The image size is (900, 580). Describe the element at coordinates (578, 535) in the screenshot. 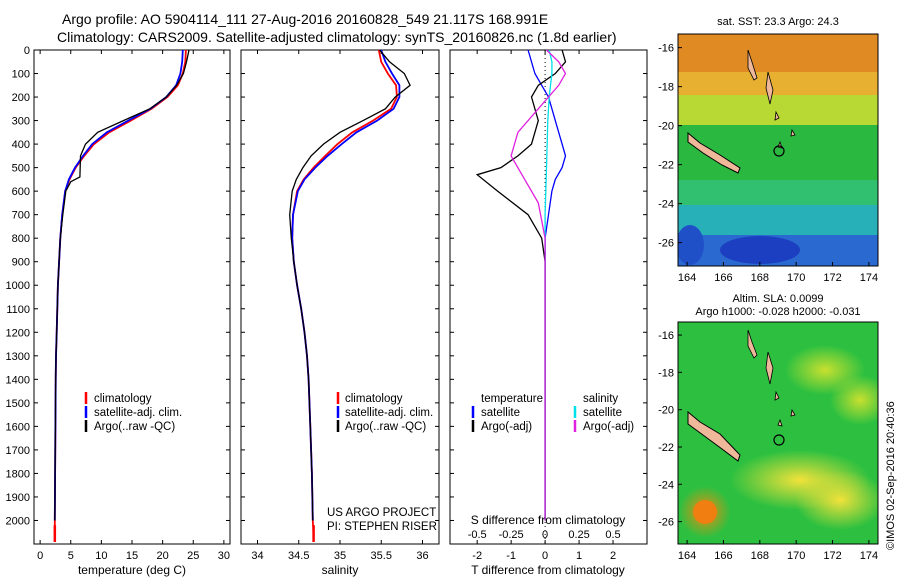

I see `s-diff-tick-label: 0.25` at that location.